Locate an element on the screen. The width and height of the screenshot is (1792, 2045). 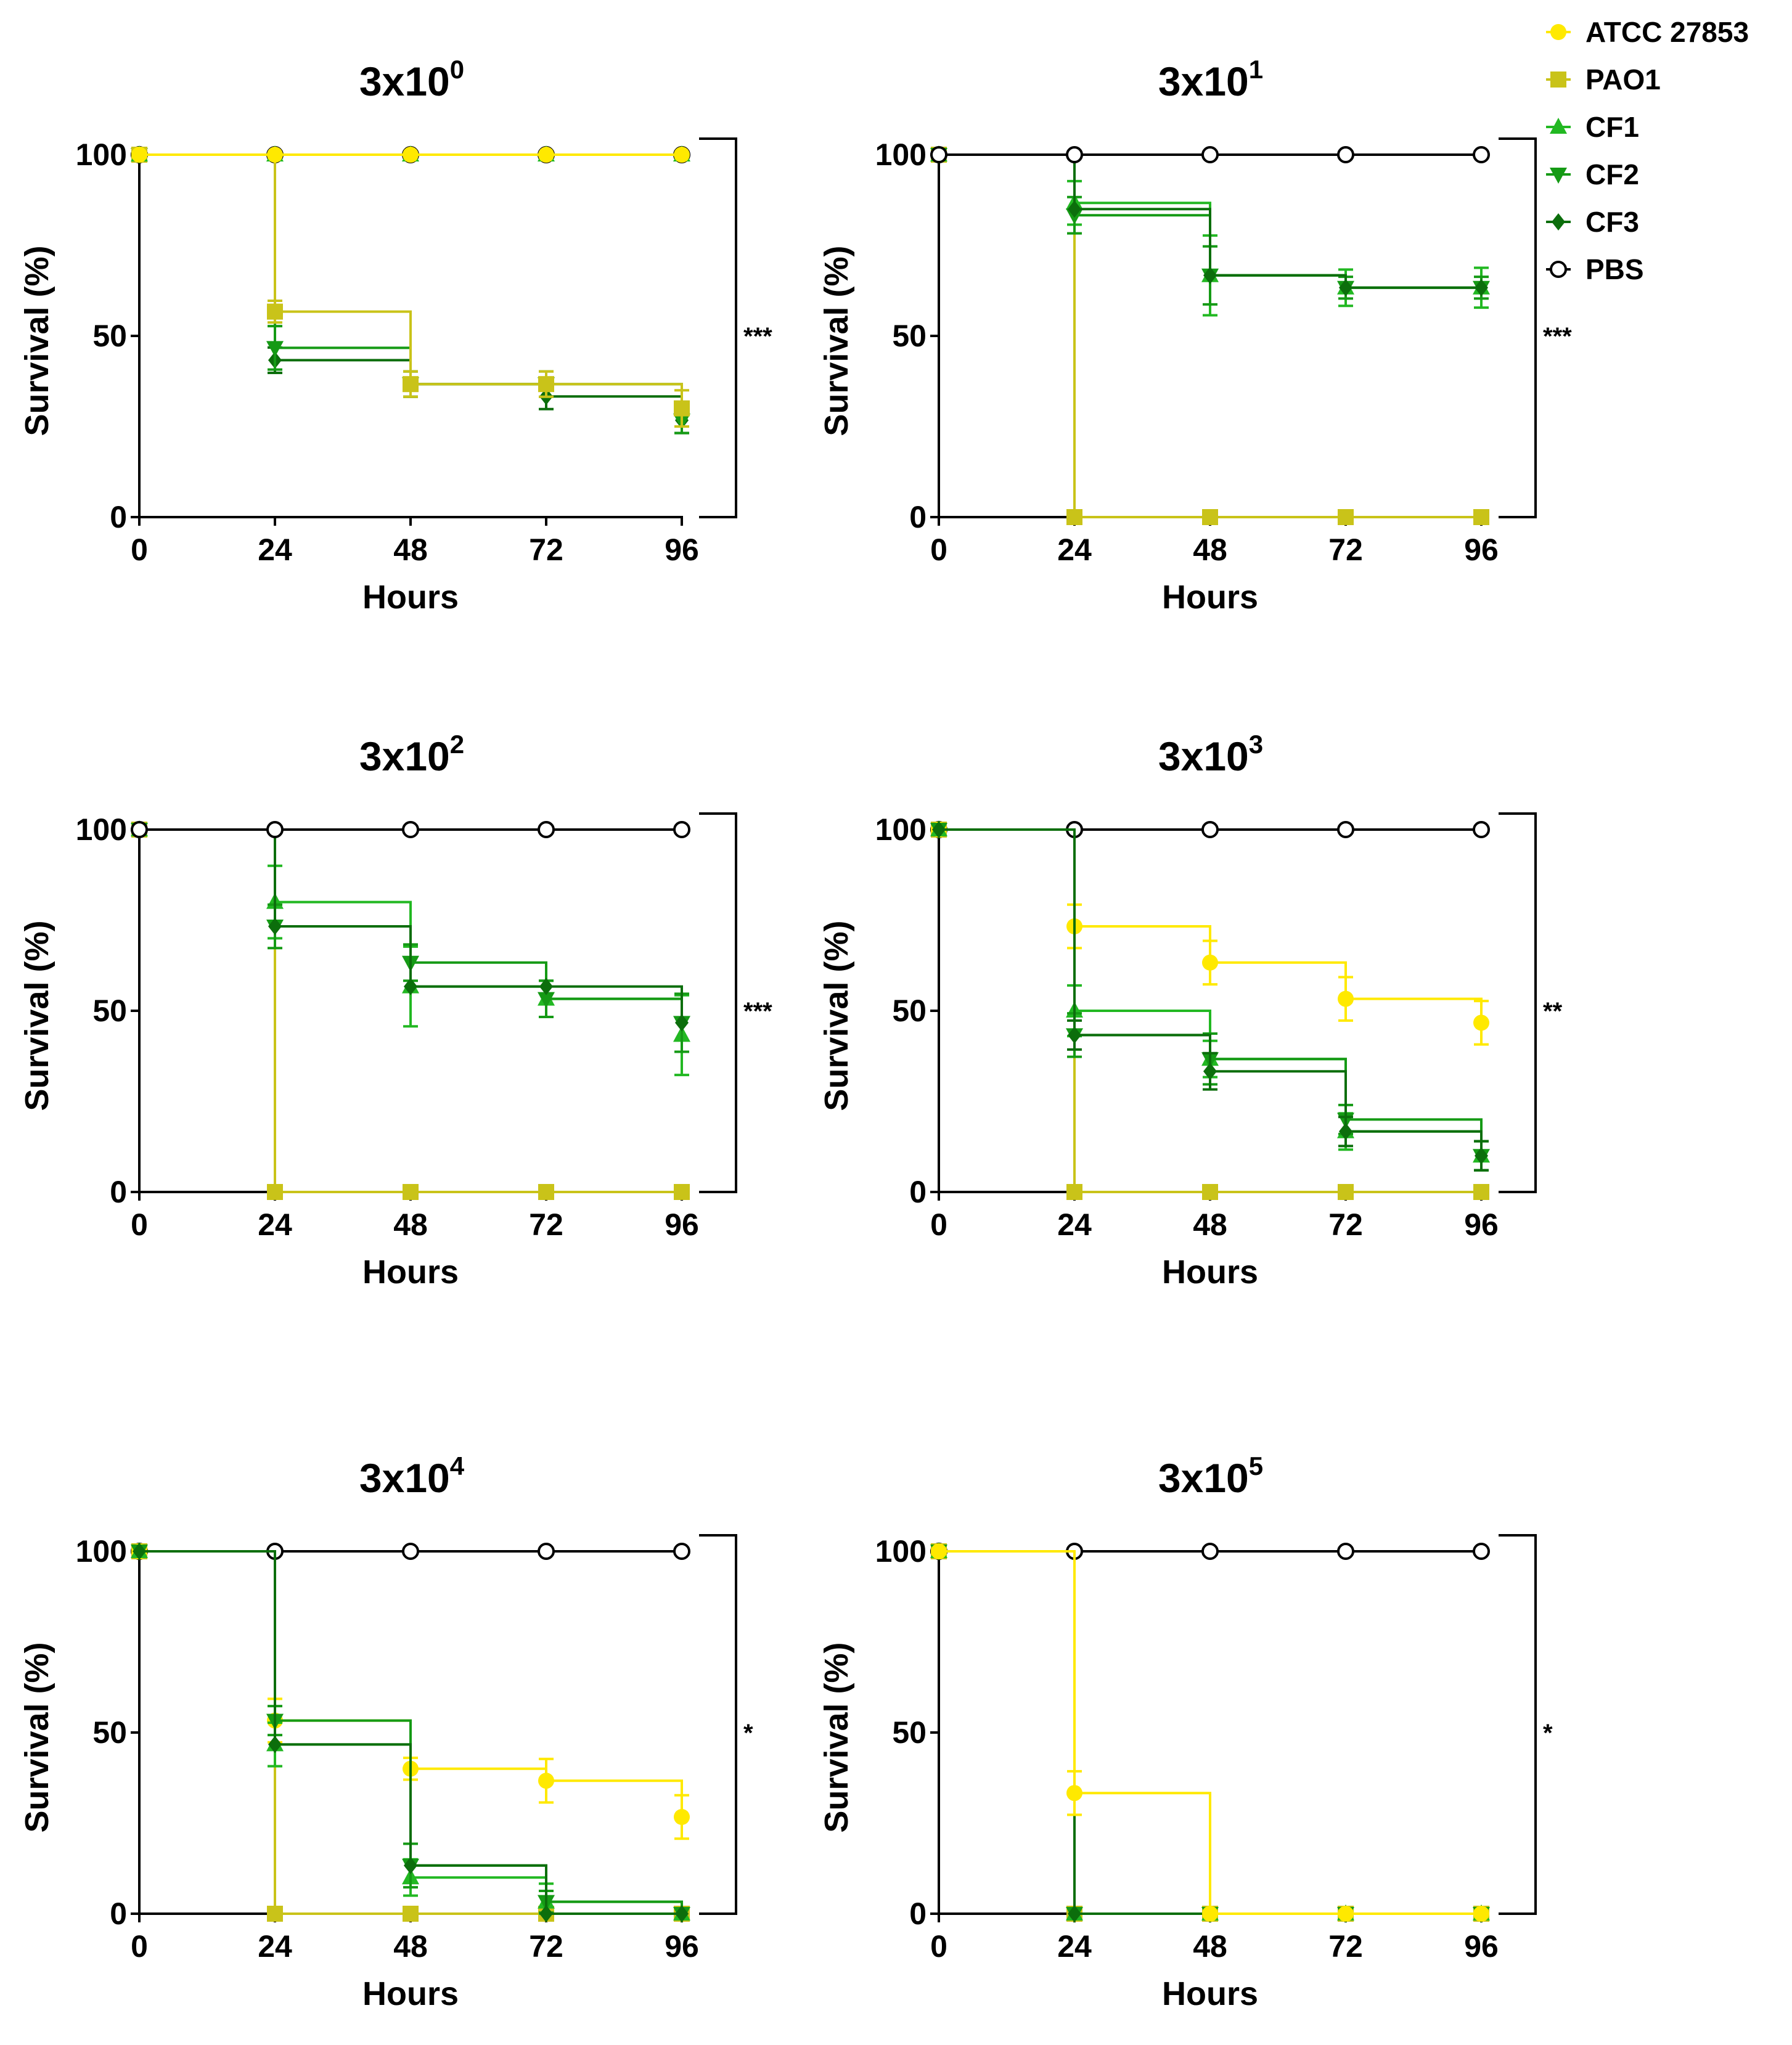
legend-item-atcc-27853: ATCC 27853 is located at coordinates (1648, 32).